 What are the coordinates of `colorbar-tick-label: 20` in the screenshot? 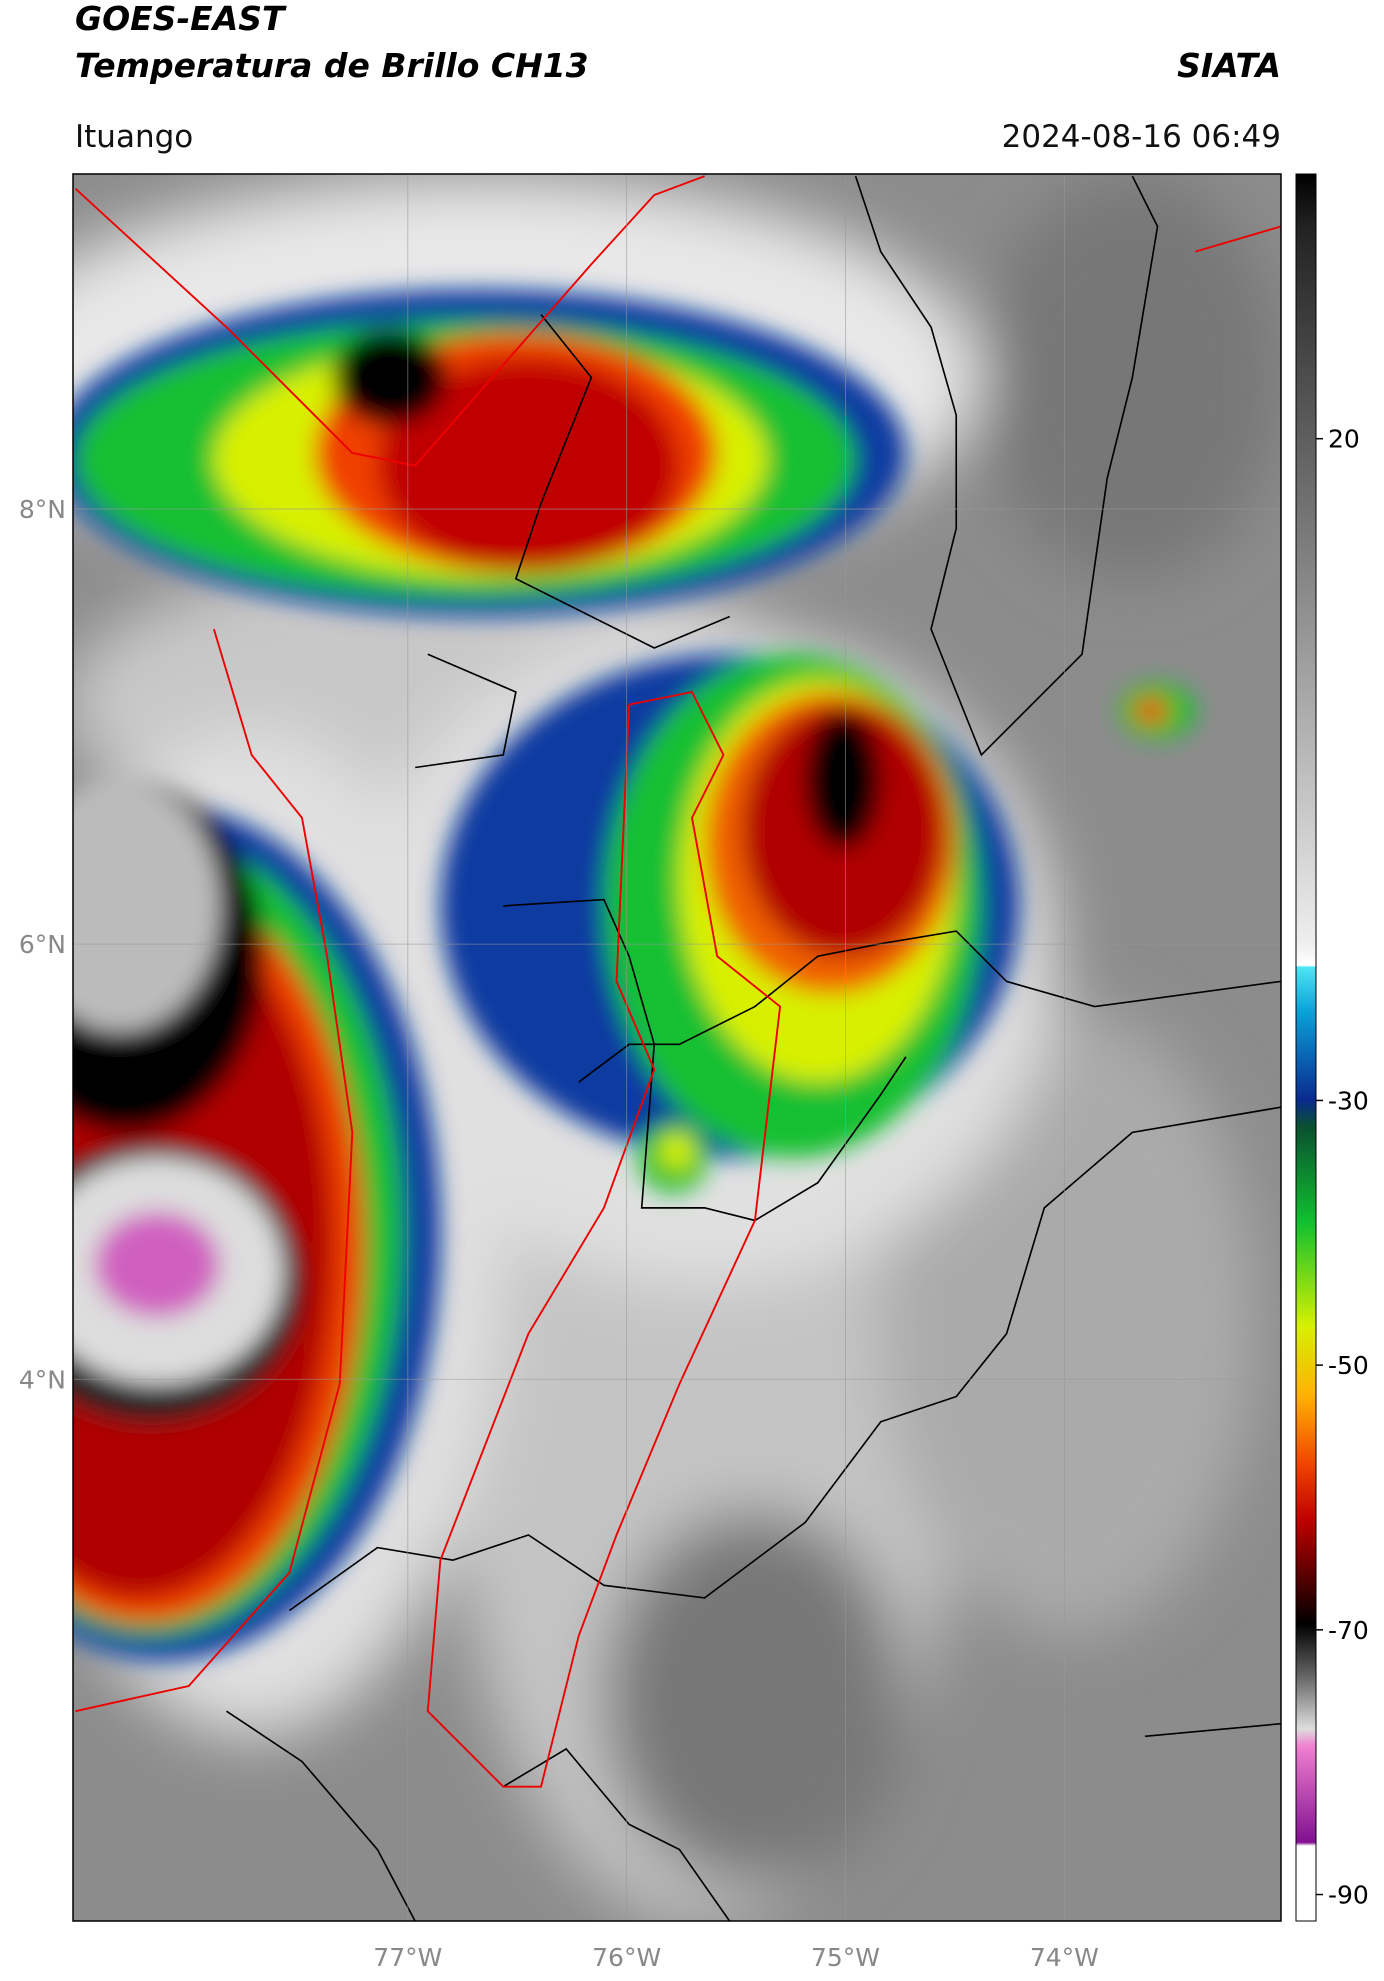 It's located at (1344, 439).